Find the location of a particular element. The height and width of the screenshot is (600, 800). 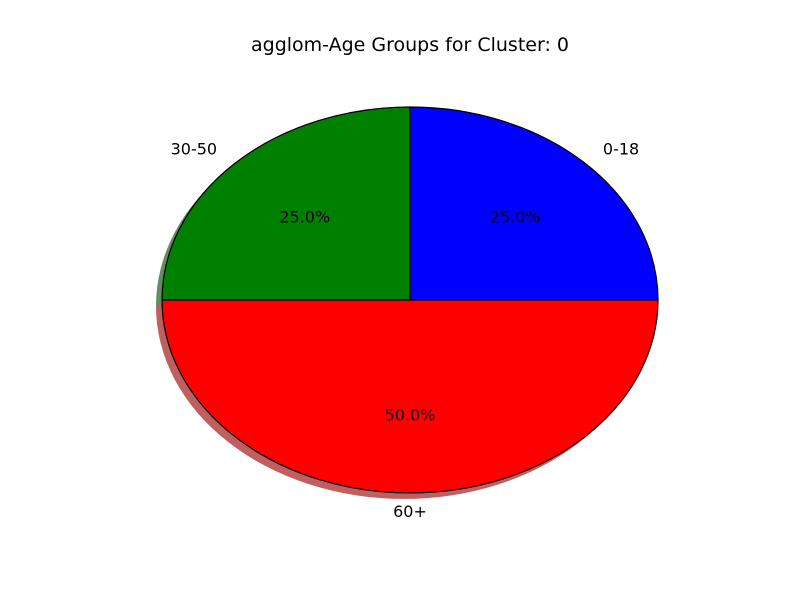

slice-pct-label-60: 50.0% is located at coordinates (410, 414).